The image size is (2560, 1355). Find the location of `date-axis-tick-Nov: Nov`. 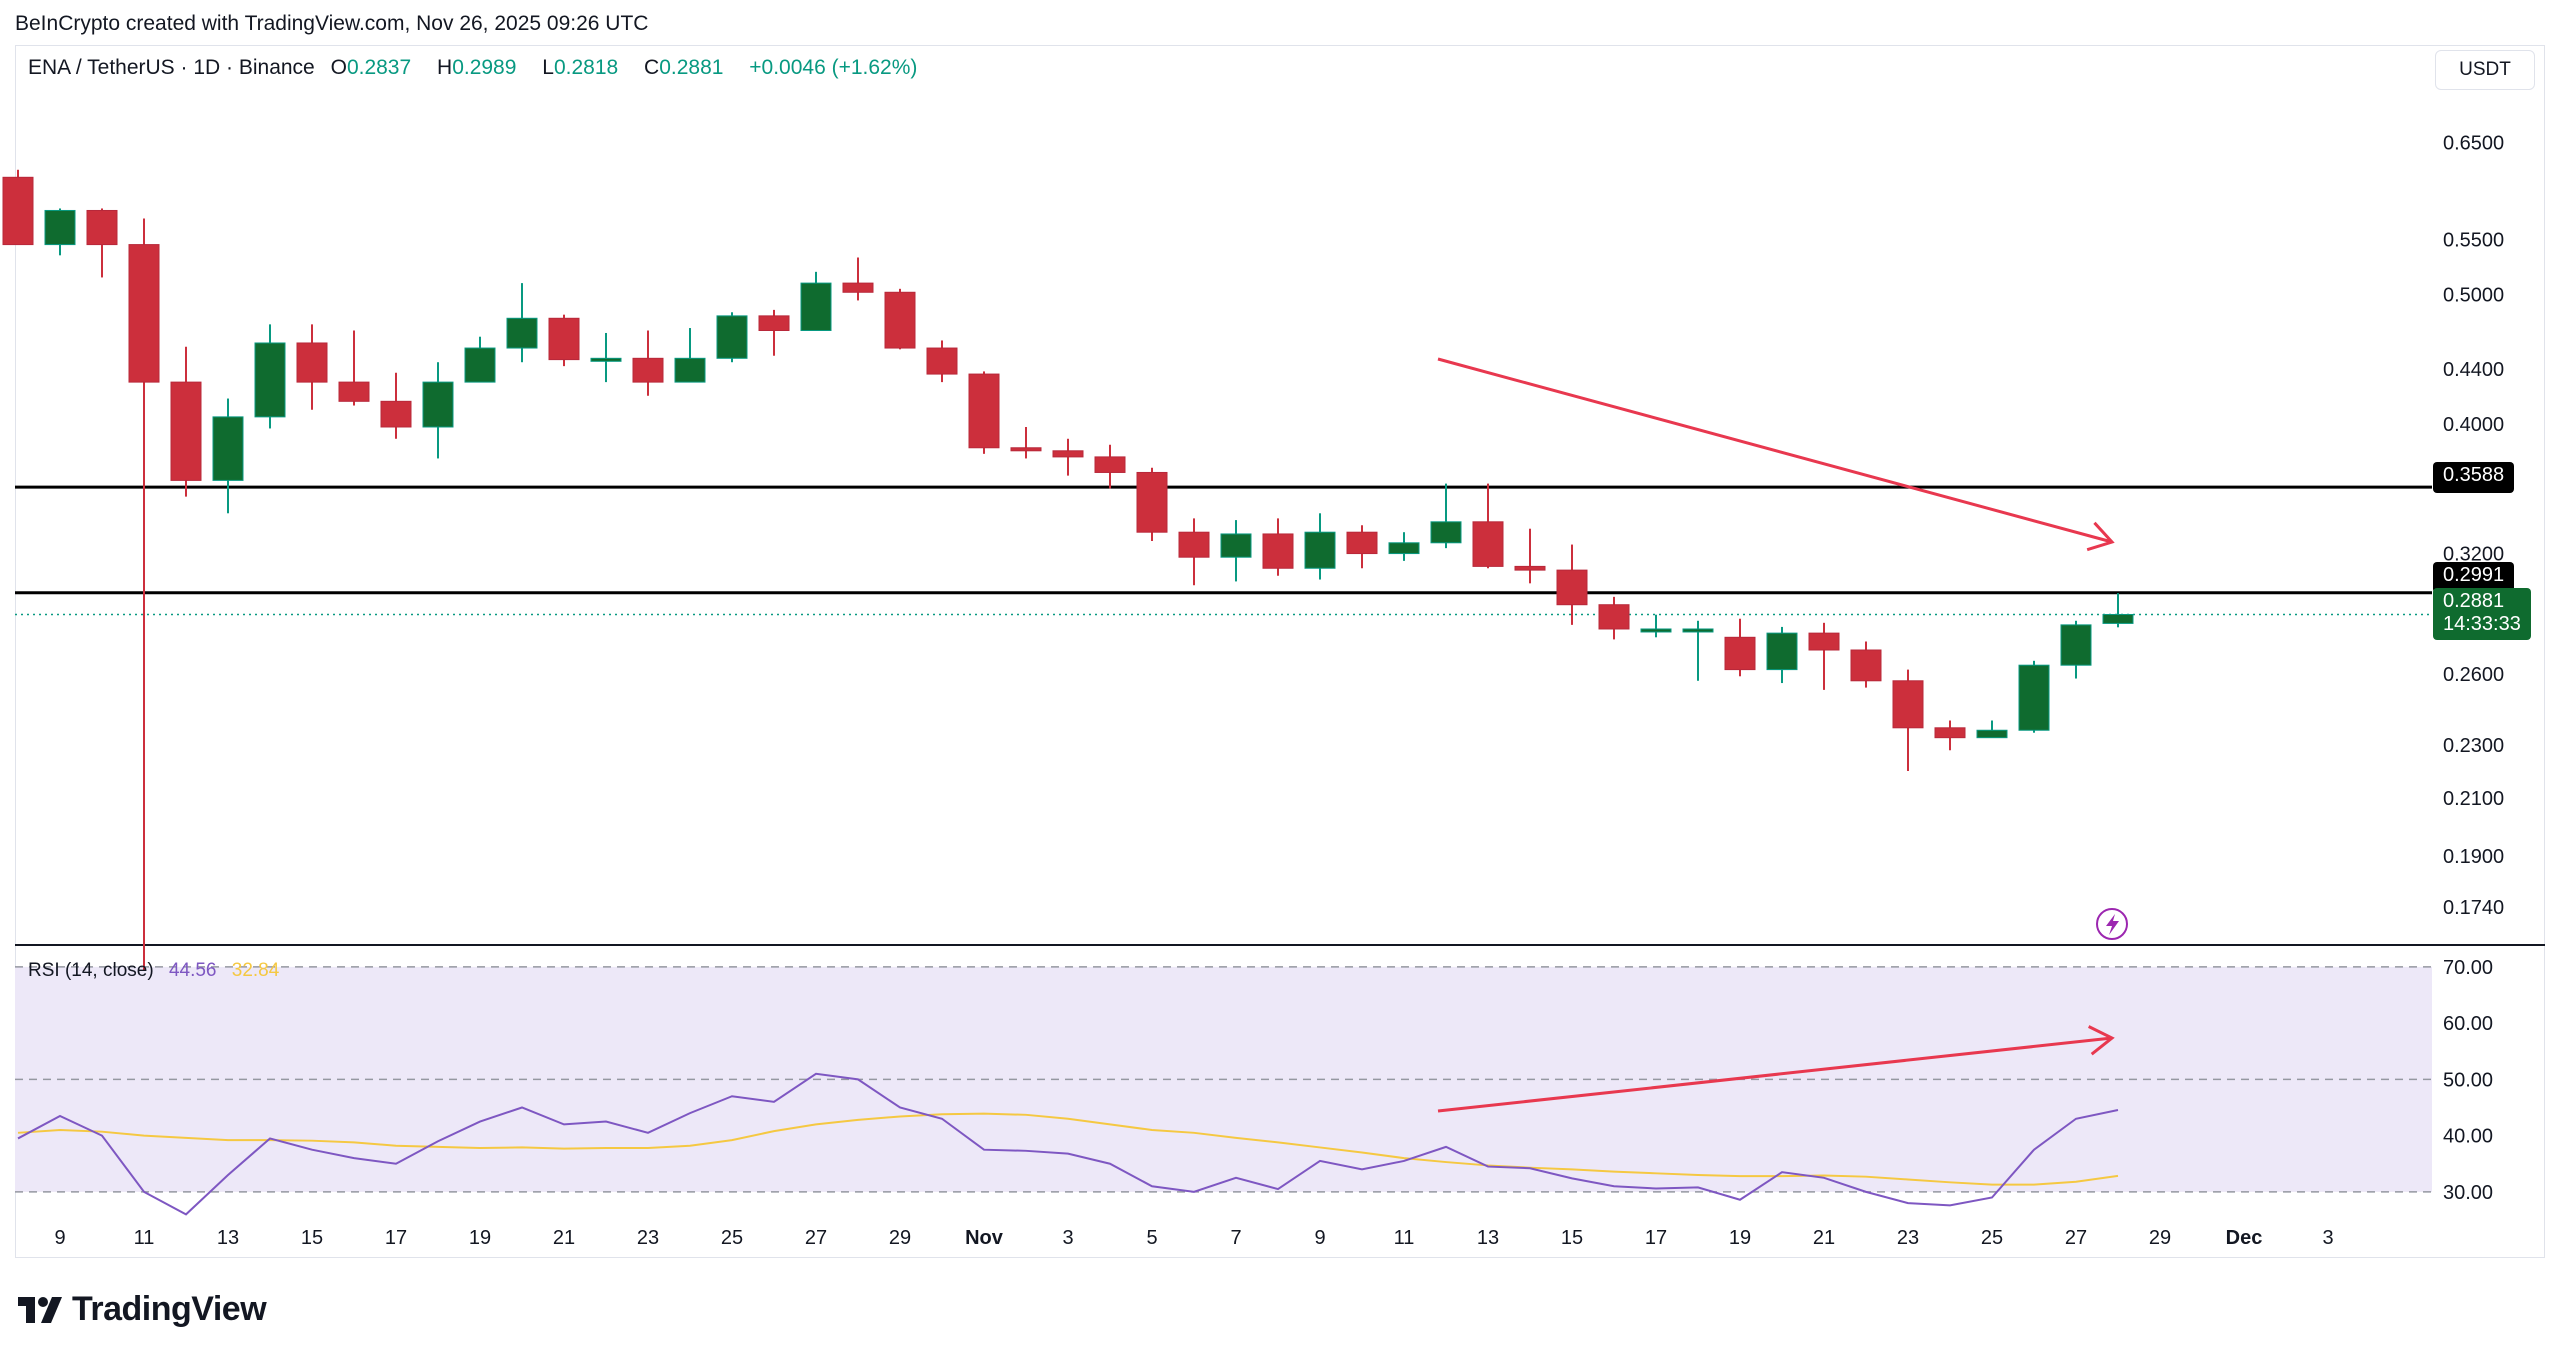

date-axis-tick-Nov: Nov is located at coordinates (984, 1238).